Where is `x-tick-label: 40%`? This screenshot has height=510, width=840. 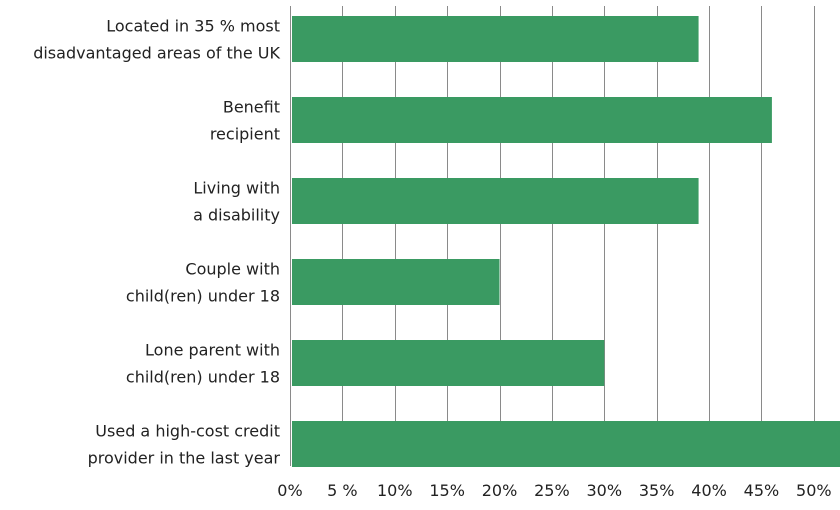
x-tick-label: 40% is located at coordinates (709, 490).